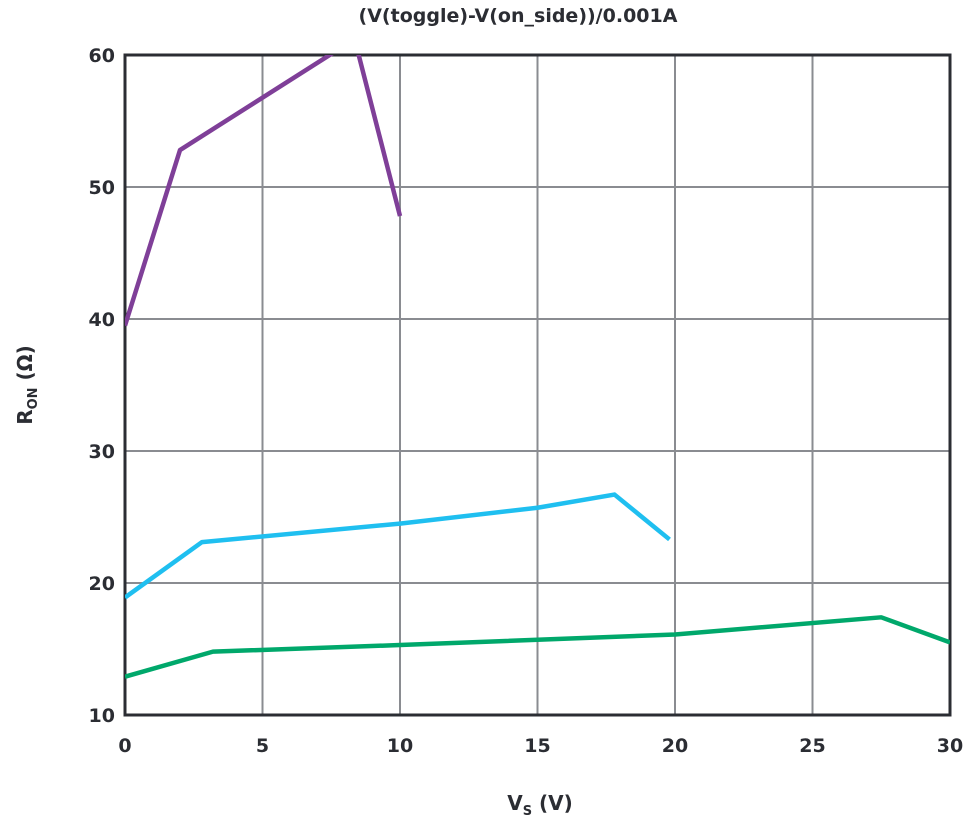 The height and width of the screenshot is (825, 978). Describe the element at coordinates (102, 584) in the screenshot. I see `y-tick-label: 20` at that location.